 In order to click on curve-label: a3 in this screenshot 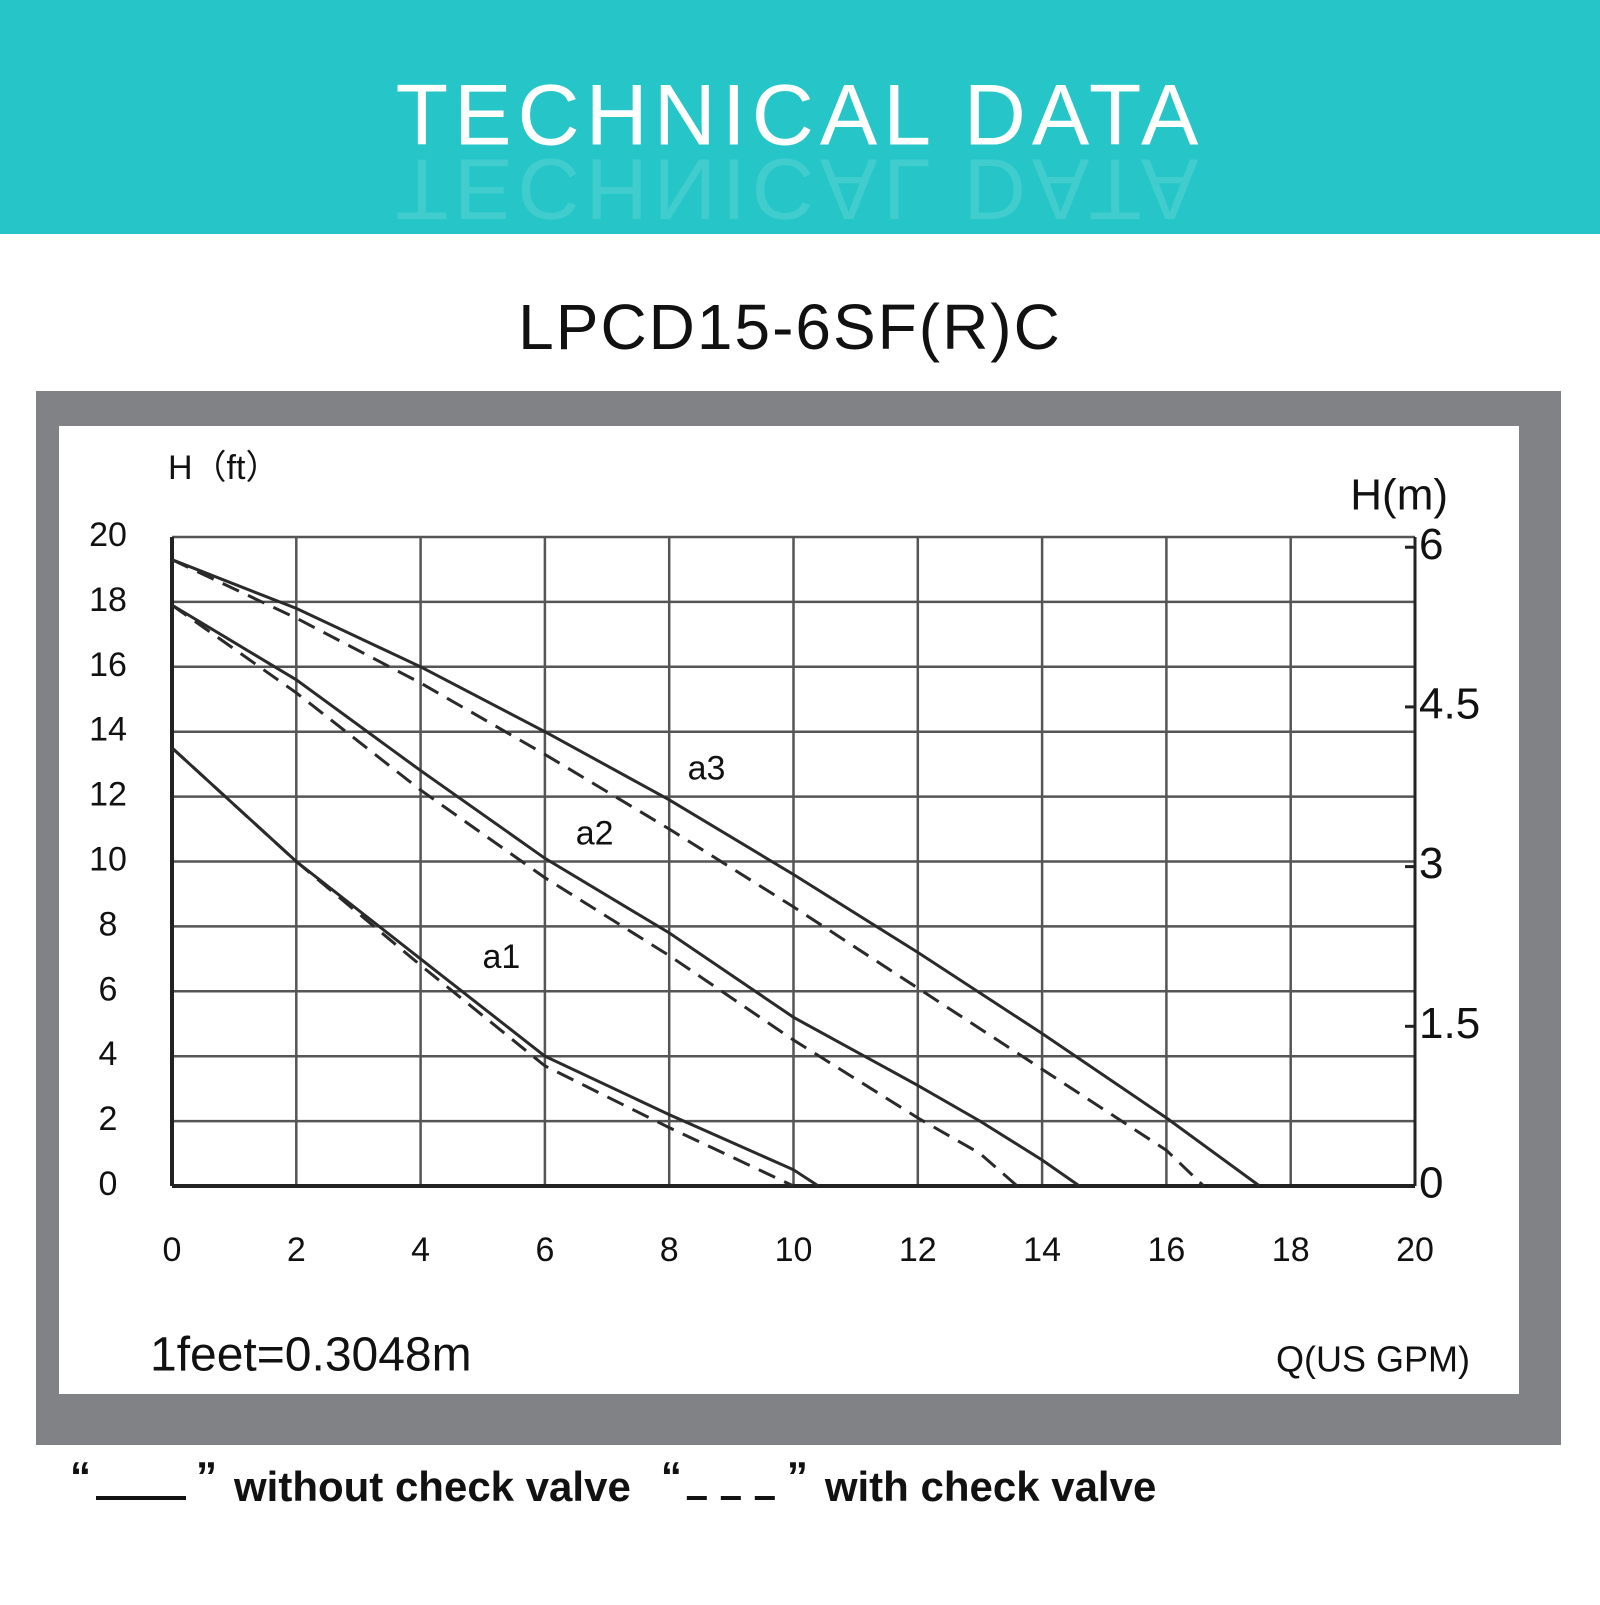, I will do `click(707, 769)`.